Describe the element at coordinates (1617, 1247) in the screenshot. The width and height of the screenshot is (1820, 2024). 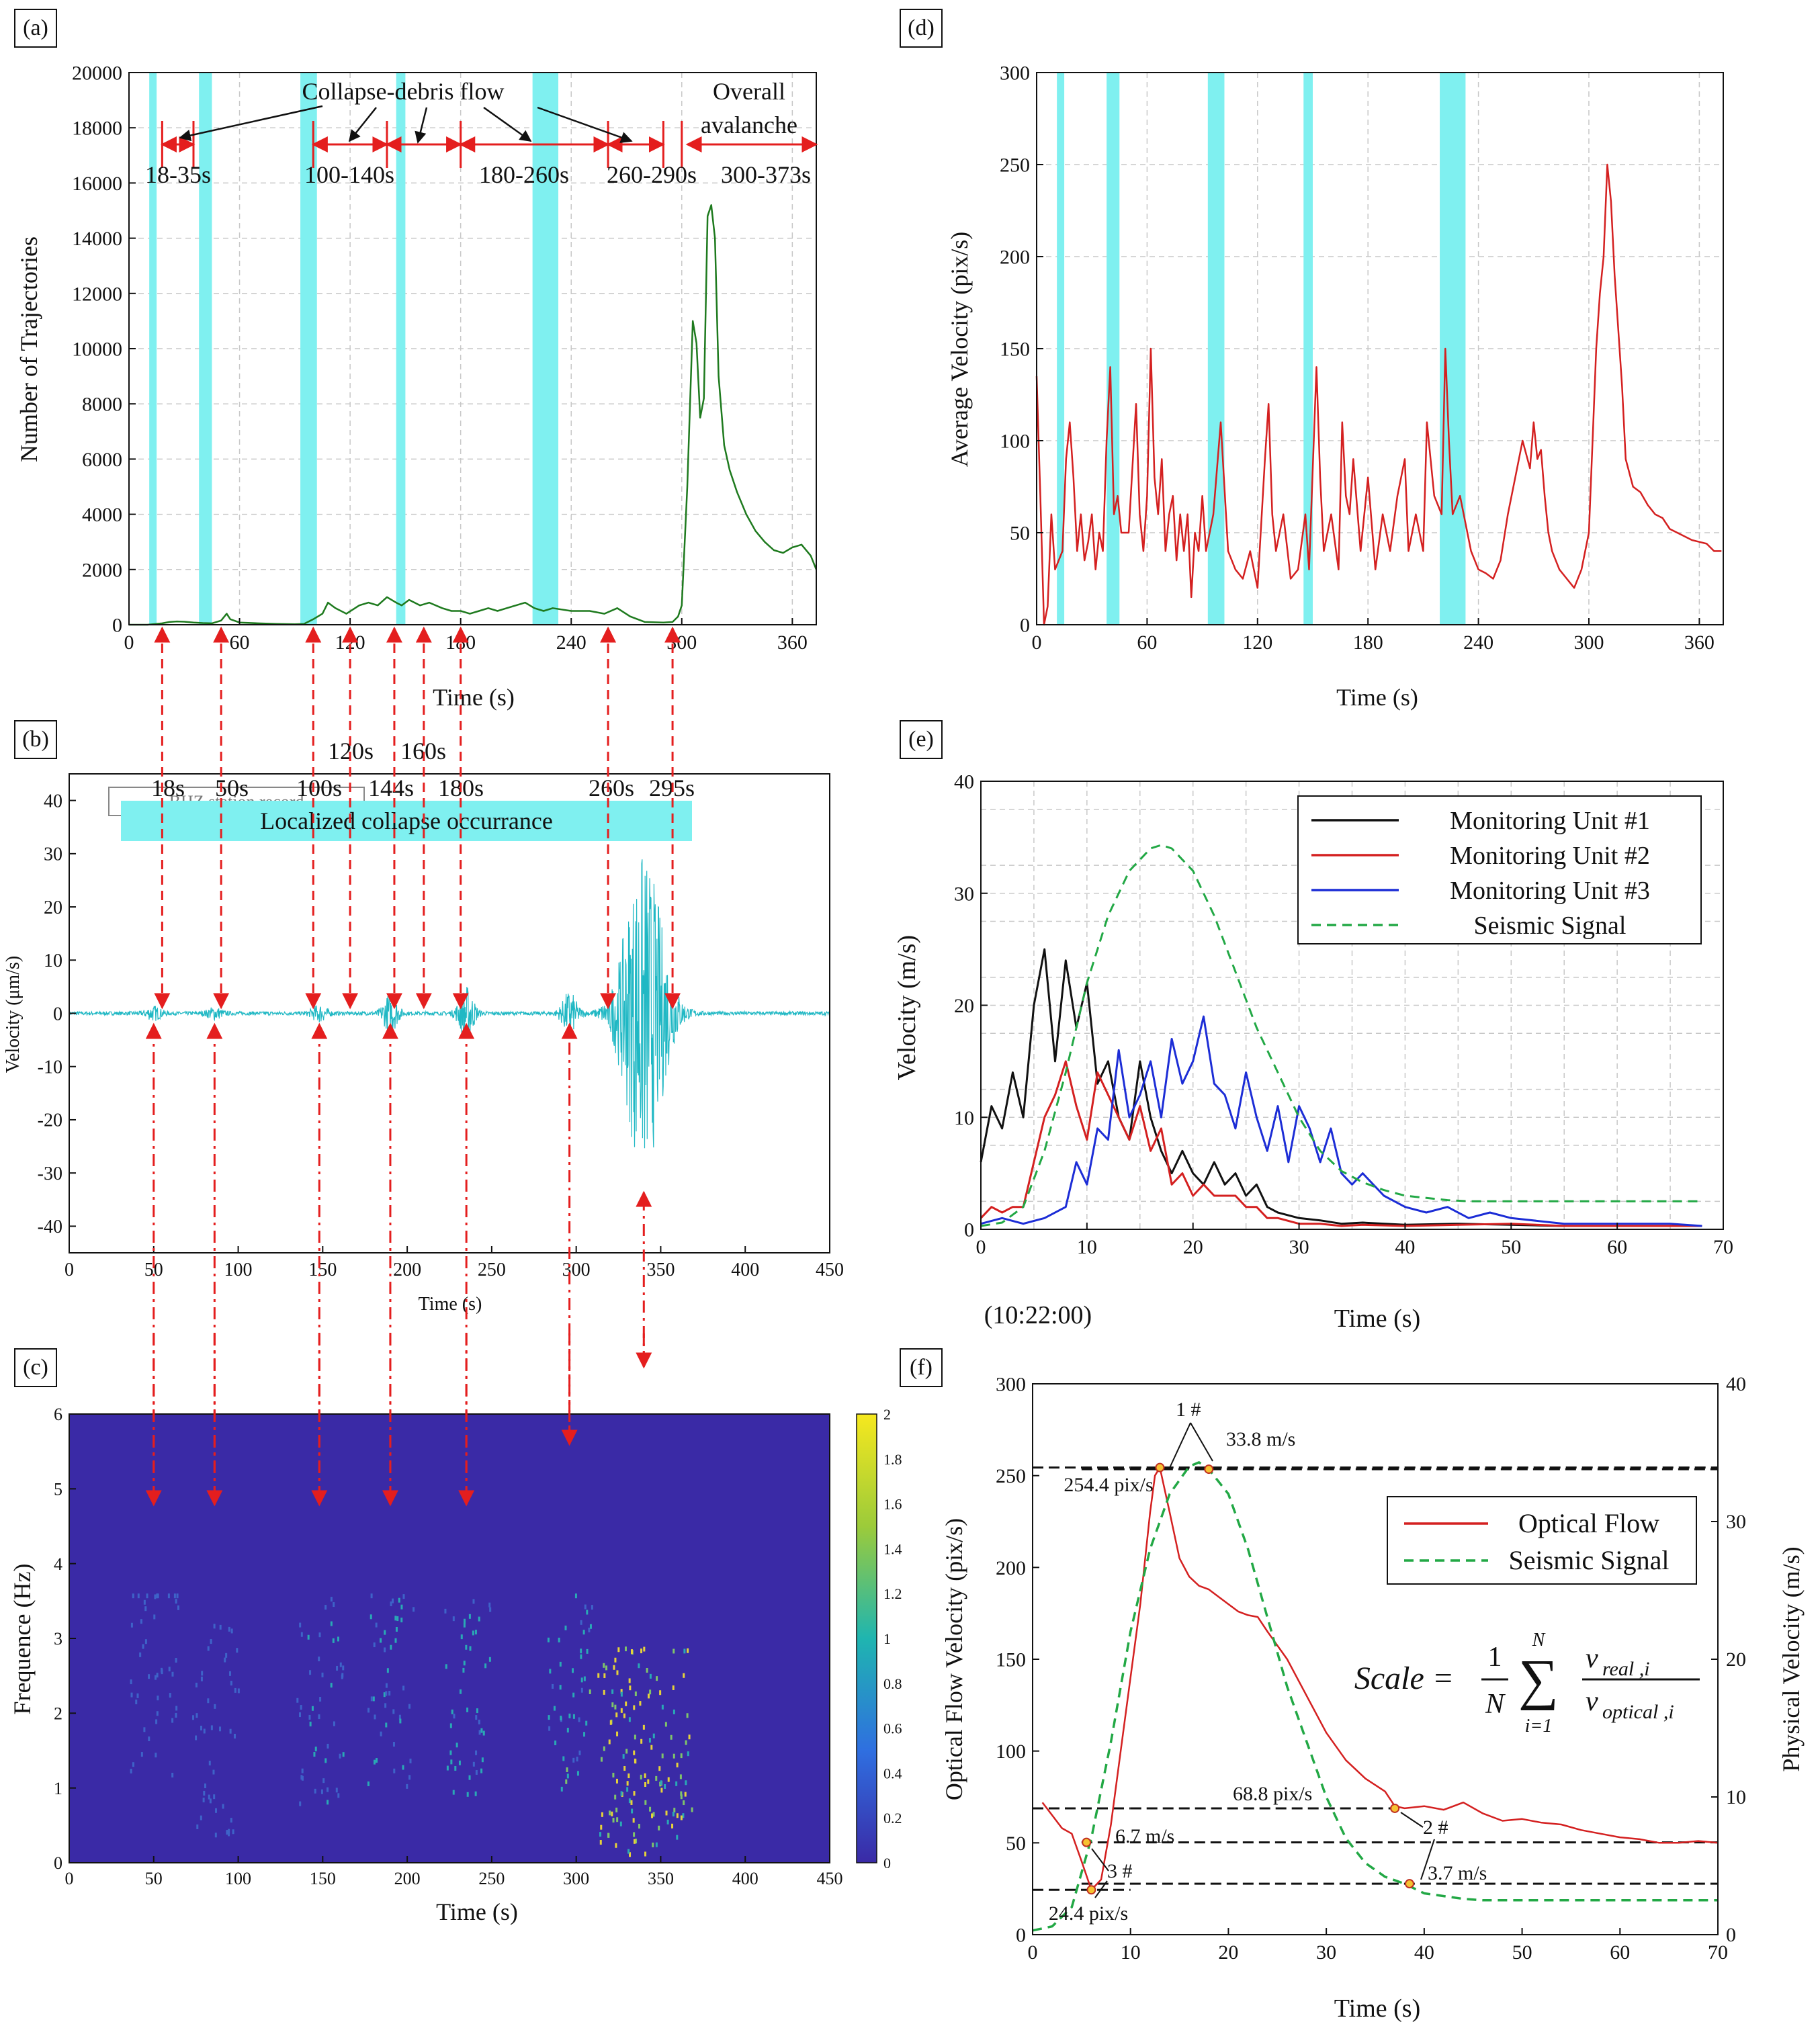
I see `x-tick-label: 60` at that location.